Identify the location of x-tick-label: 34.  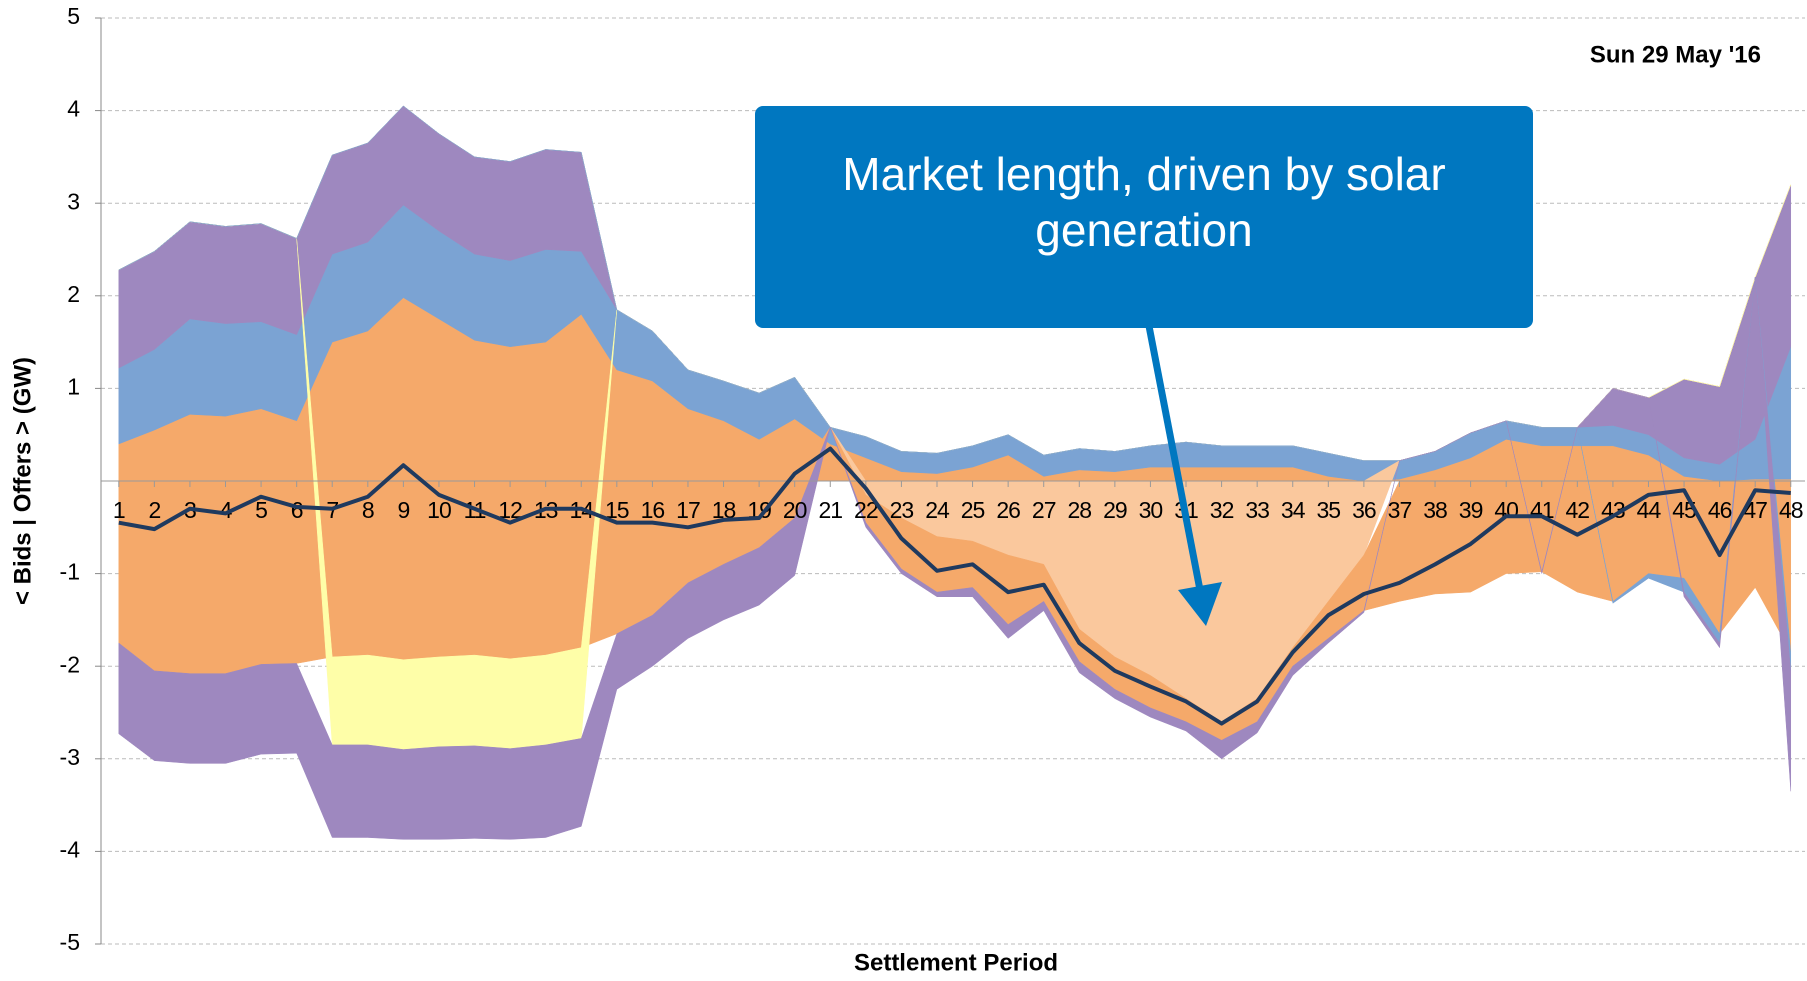
(1293, 510).